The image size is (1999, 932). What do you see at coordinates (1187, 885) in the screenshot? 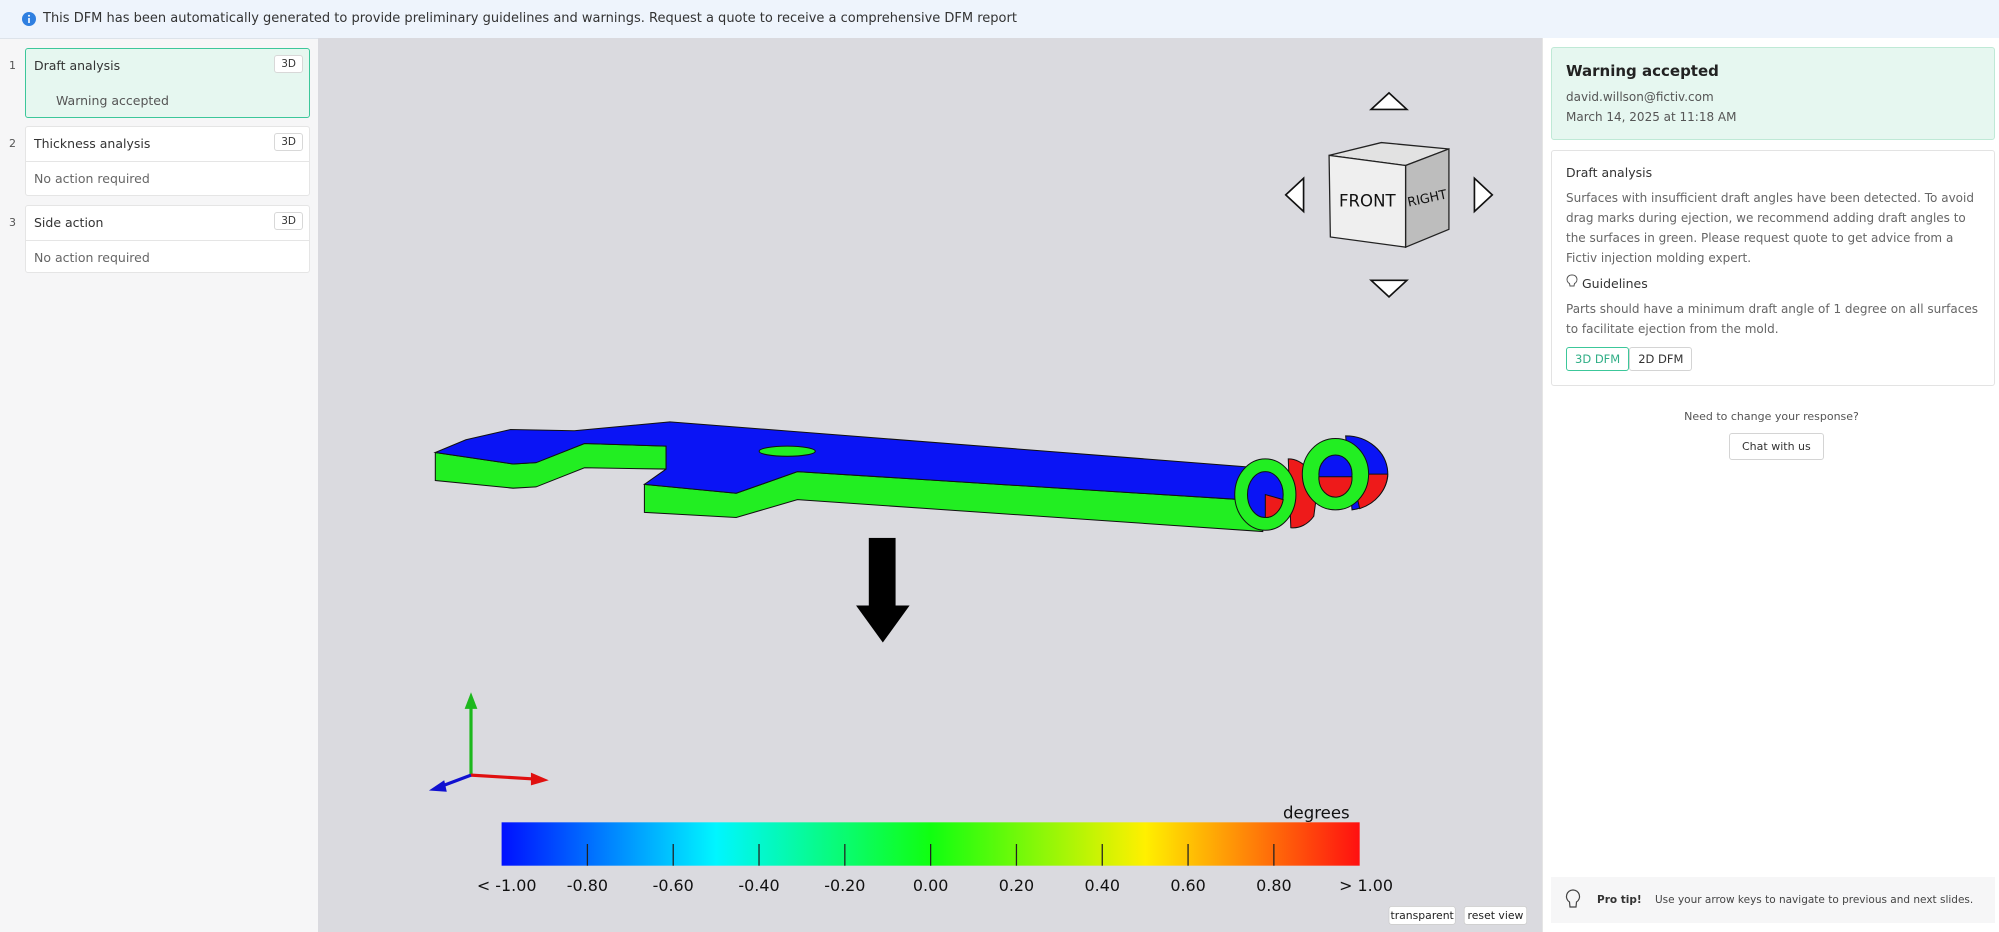
I see `scale-label: 0.60` at bounding box center [1187, 885].